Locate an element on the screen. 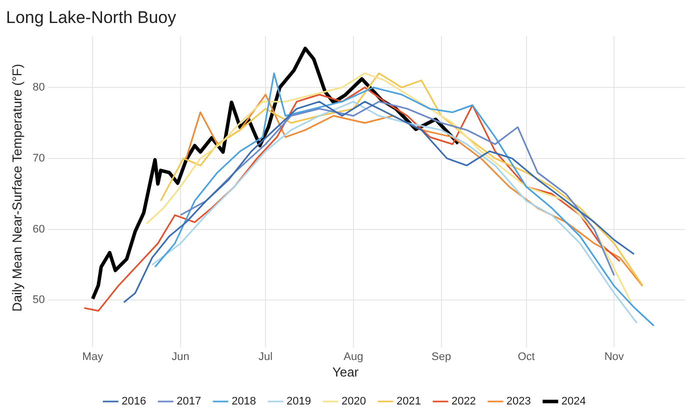 The width and height of the screenshot is (689, 419). x-tick-label: Oct is located at coordinates (526, 356).